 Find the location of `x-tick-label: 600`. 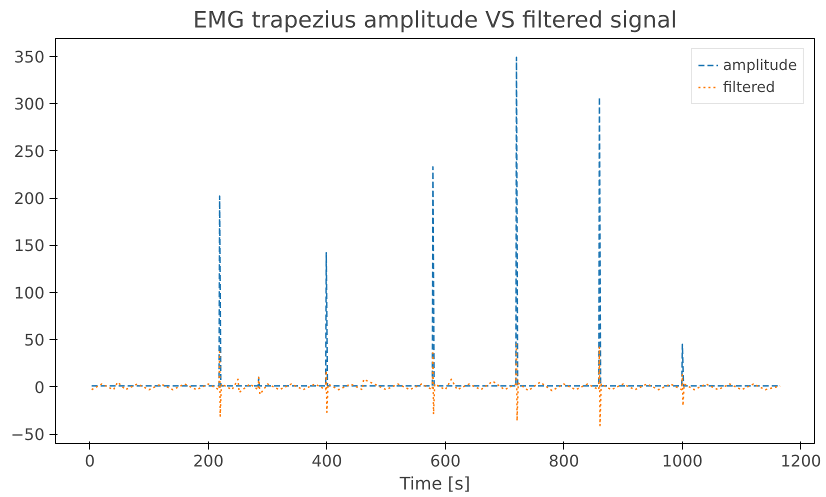

x-tick-label: 600 is located at coordinates (445, 461).